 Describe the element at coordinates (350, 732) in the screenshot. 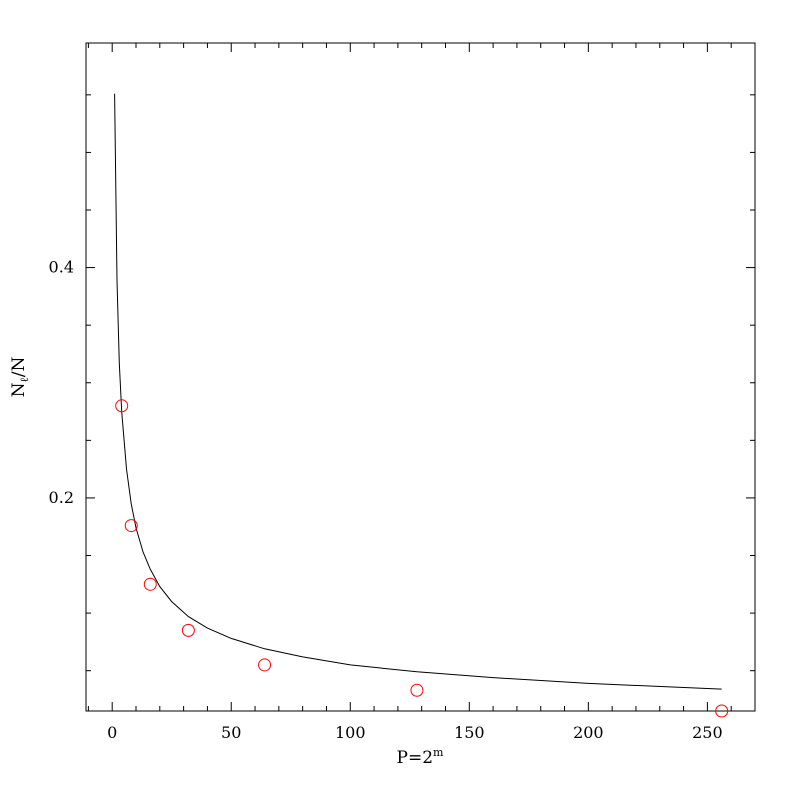

I see `x-tick-label: 100` at that location.